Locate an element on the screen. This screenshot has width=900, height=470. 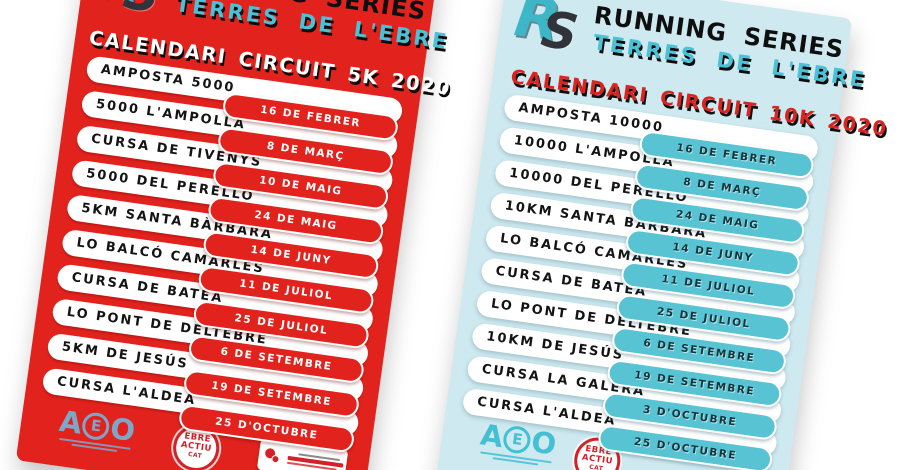
running-series-logo: R S is located at coordinates (552, 37).